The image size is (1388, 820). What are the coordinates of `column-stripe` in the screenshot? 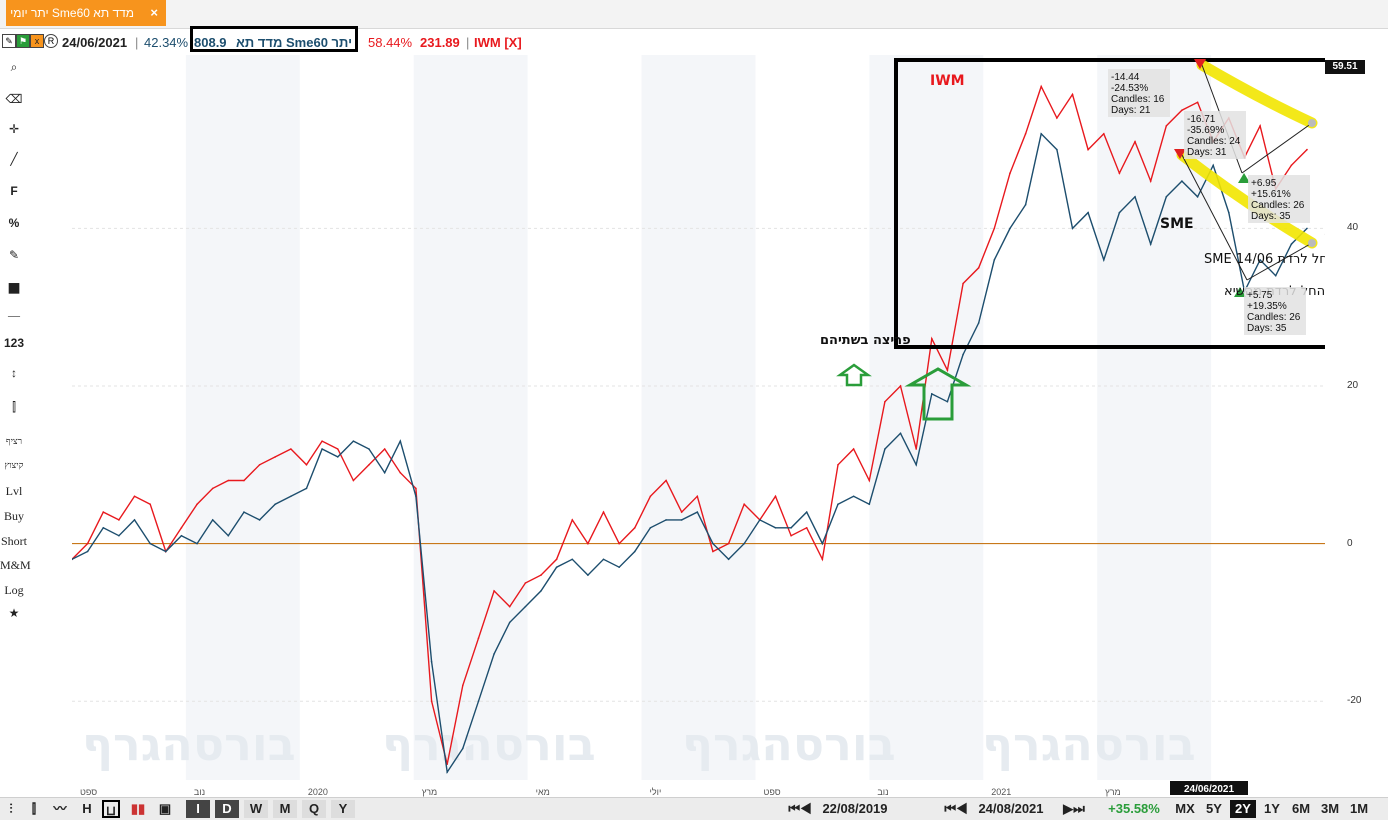 It's located at (242, 417).